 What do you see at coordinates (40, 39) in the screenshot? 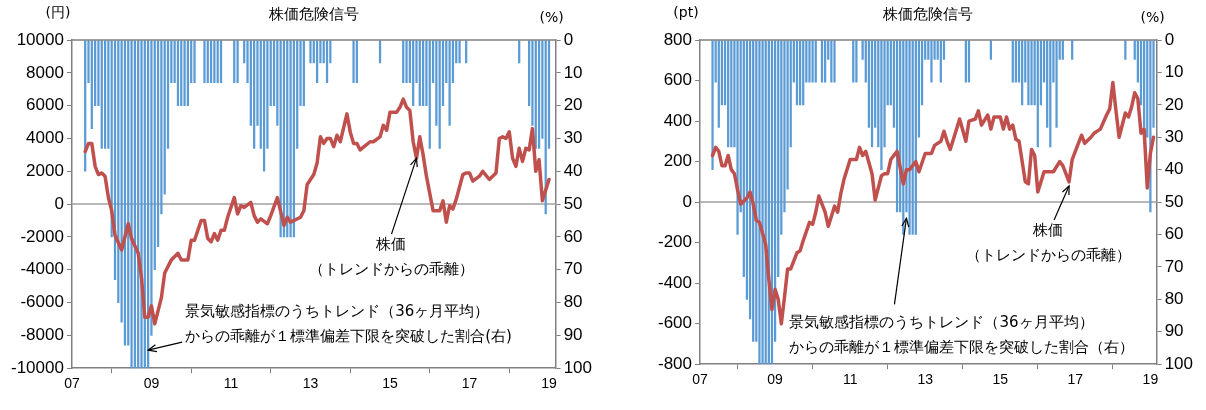
I see `y-tick-label: 10000` at bounding box center [40, 39].